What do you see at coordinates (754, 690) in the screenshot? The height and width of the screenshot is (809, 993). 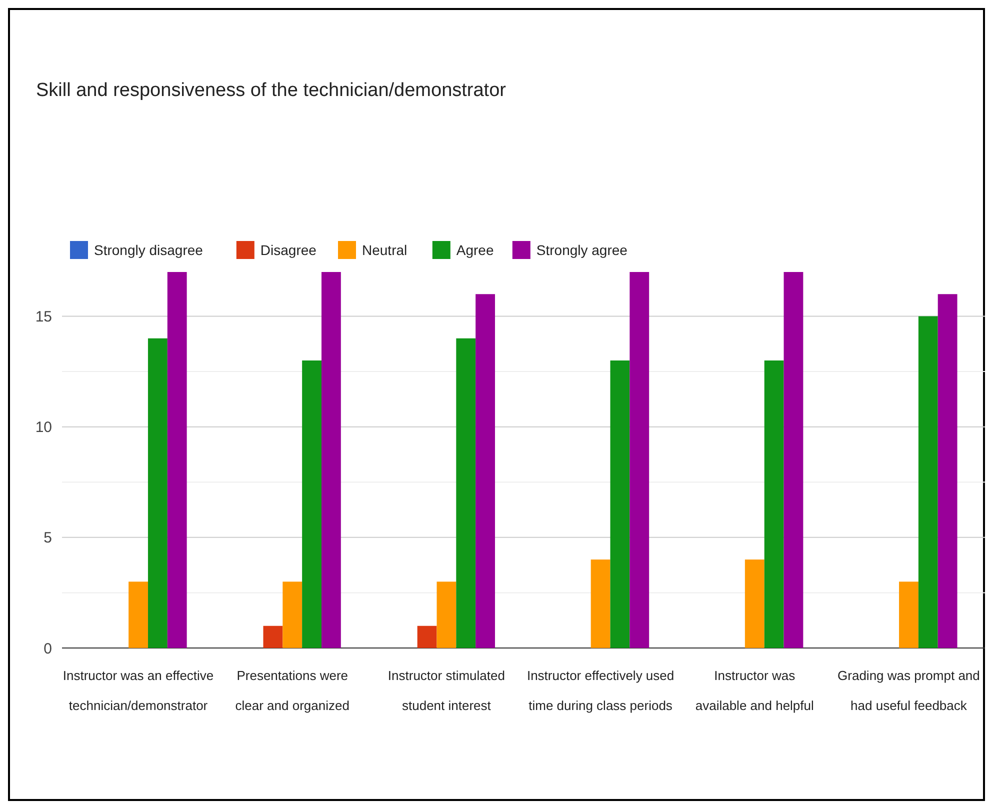 I see `x-tick-label: Instructor was available and helpful` at bounding box center [754, 690].